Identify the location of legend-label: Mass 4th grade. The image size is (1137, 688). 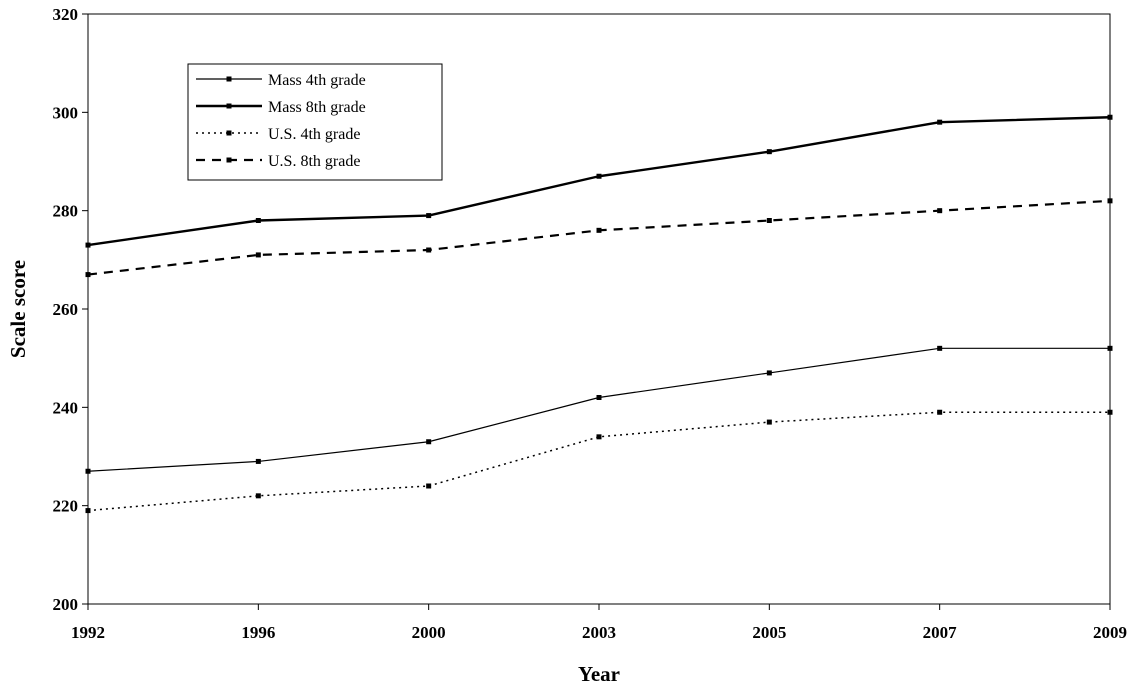
(317, 80).